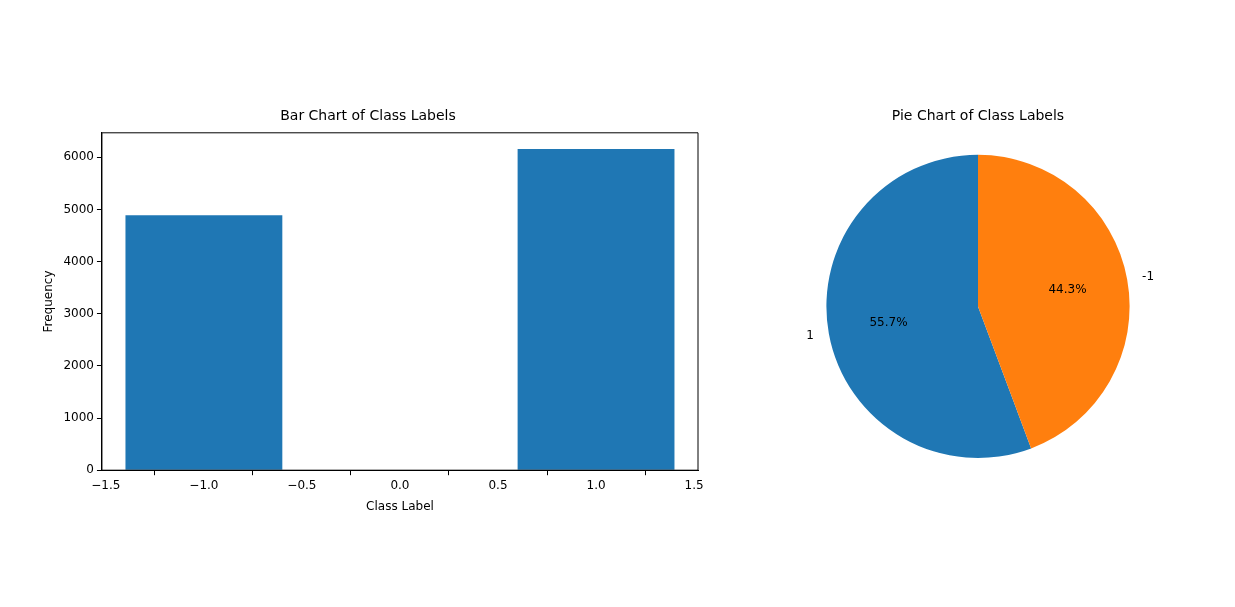  What do you see at coordinates (78, 208) in the screenshot?
I see `y-tick-label: 5000` at bounding box center [78, 208].